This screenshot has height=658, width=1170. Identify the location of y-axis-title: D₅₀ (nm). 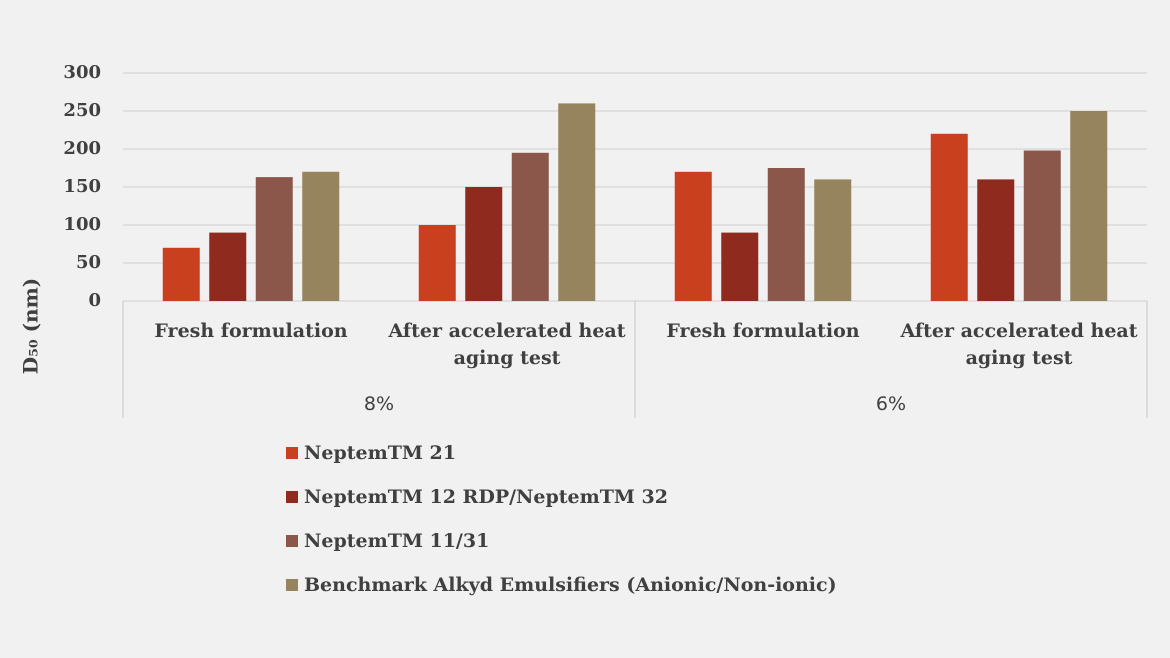
(31, 326).